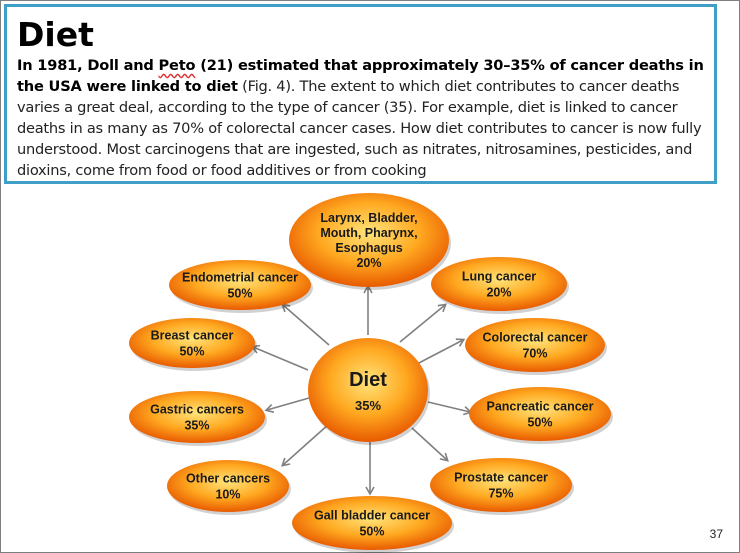 This screenshot has height=553, width=740. I want to click on body-bold-name: Peto, so click(177, 65).